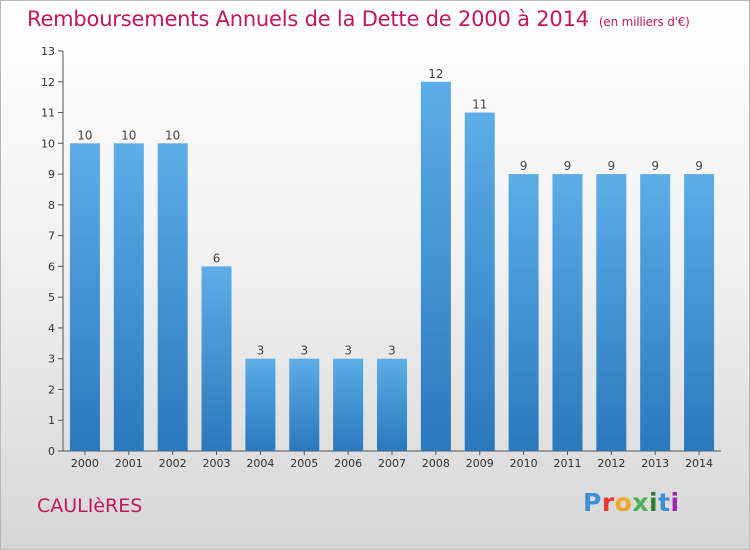 Image resolution: width=750 pixels, height=550 pixels. I want to click on x-tick-label: 2006, so click(348, 463).